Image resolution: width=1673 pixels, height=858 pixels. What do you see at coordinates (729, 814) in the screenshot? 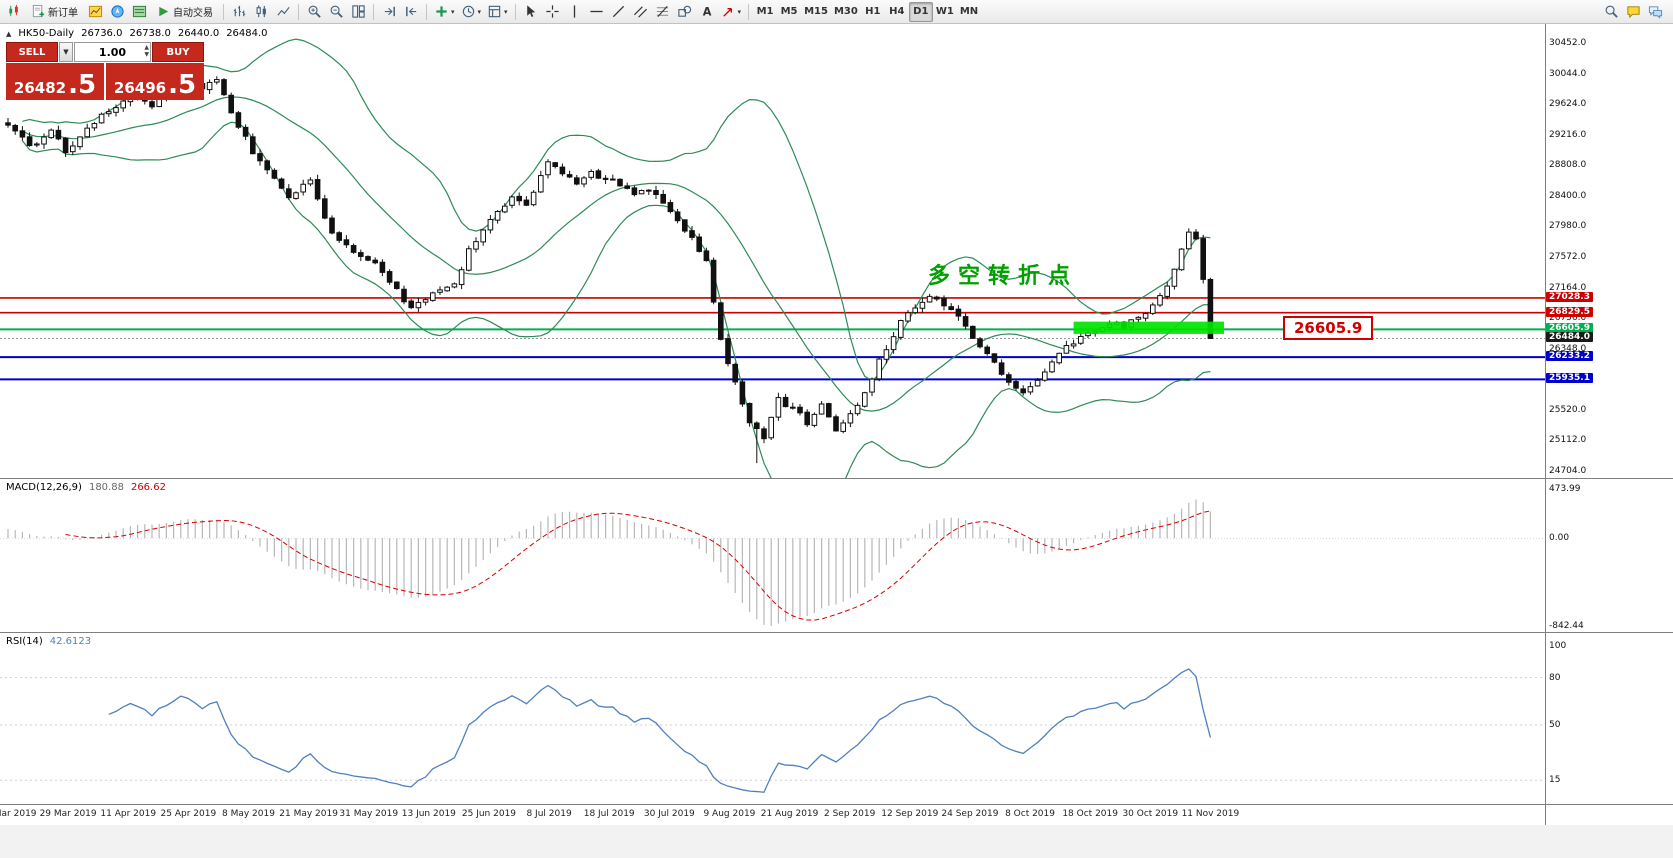
I see `date-axis-label: 9 Aug 2019` at bounding box center [729, 814].